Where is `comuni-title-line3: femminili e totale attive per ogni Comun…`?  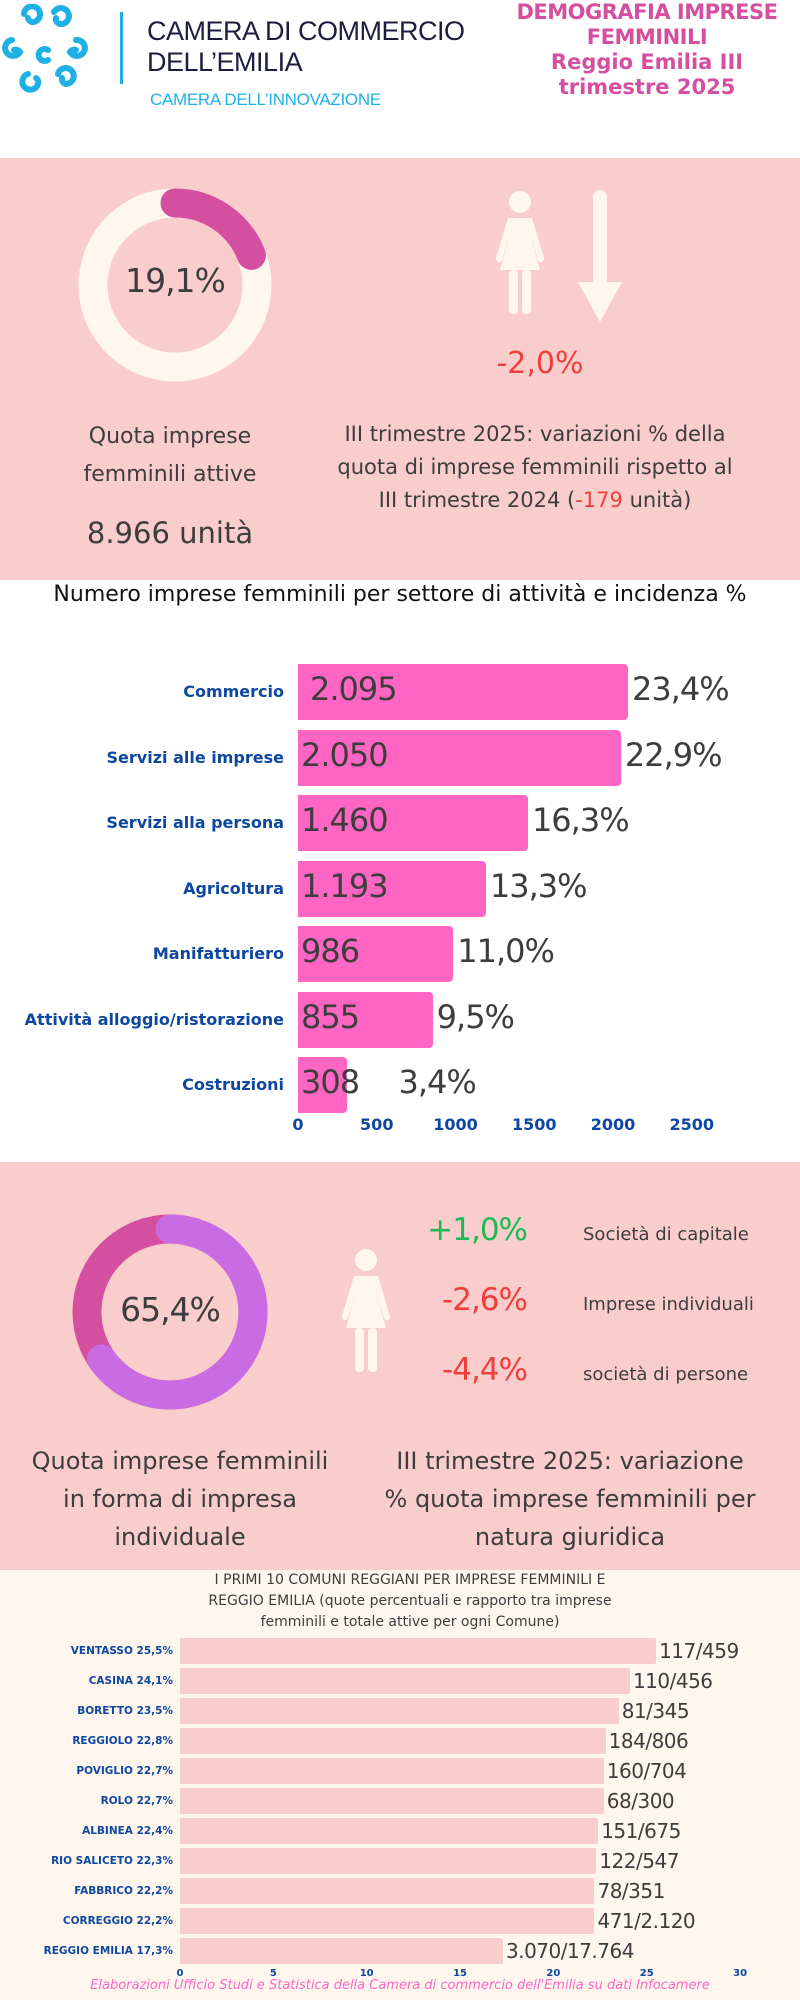 comuni-title-line3: femminili e totale attive per ogni Comun… is located at coordinates (410, 1622).